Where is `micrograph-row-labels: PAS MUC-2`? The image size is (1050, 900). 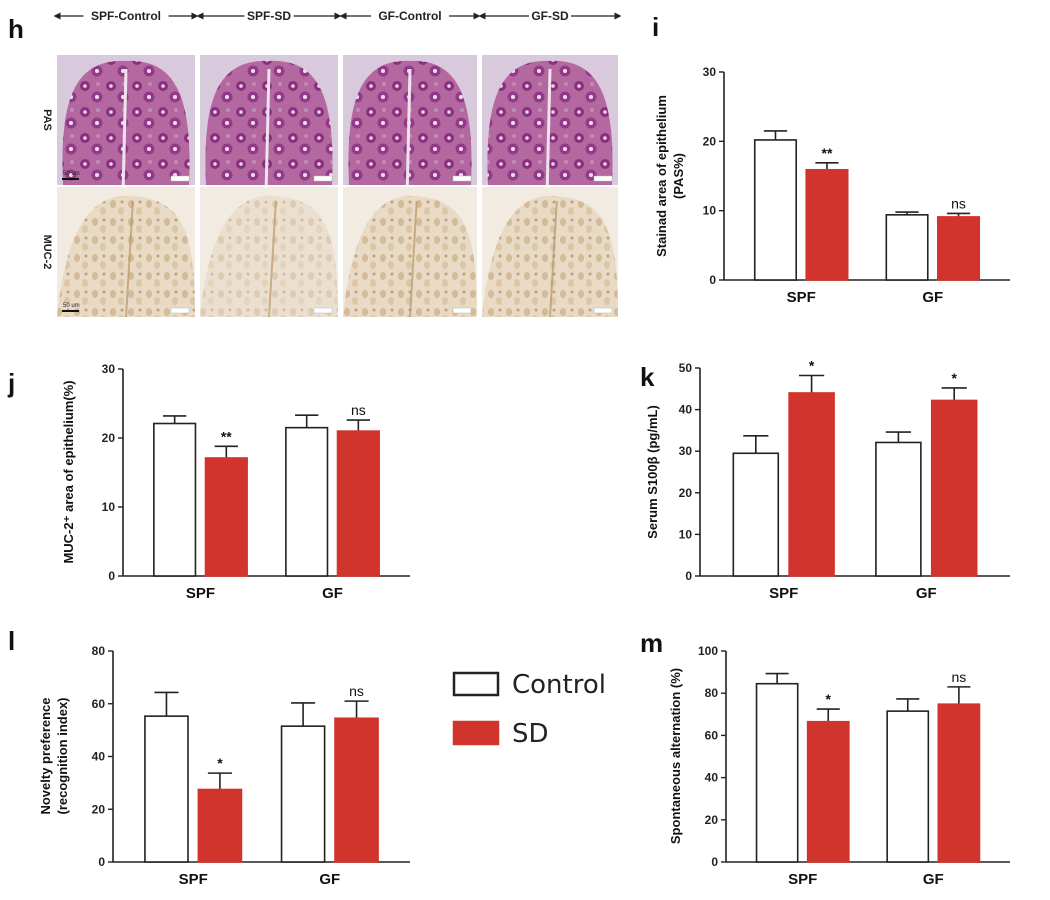 micrograph-row-labels: PAS MUC-2 is located at coordinates (47, 189).